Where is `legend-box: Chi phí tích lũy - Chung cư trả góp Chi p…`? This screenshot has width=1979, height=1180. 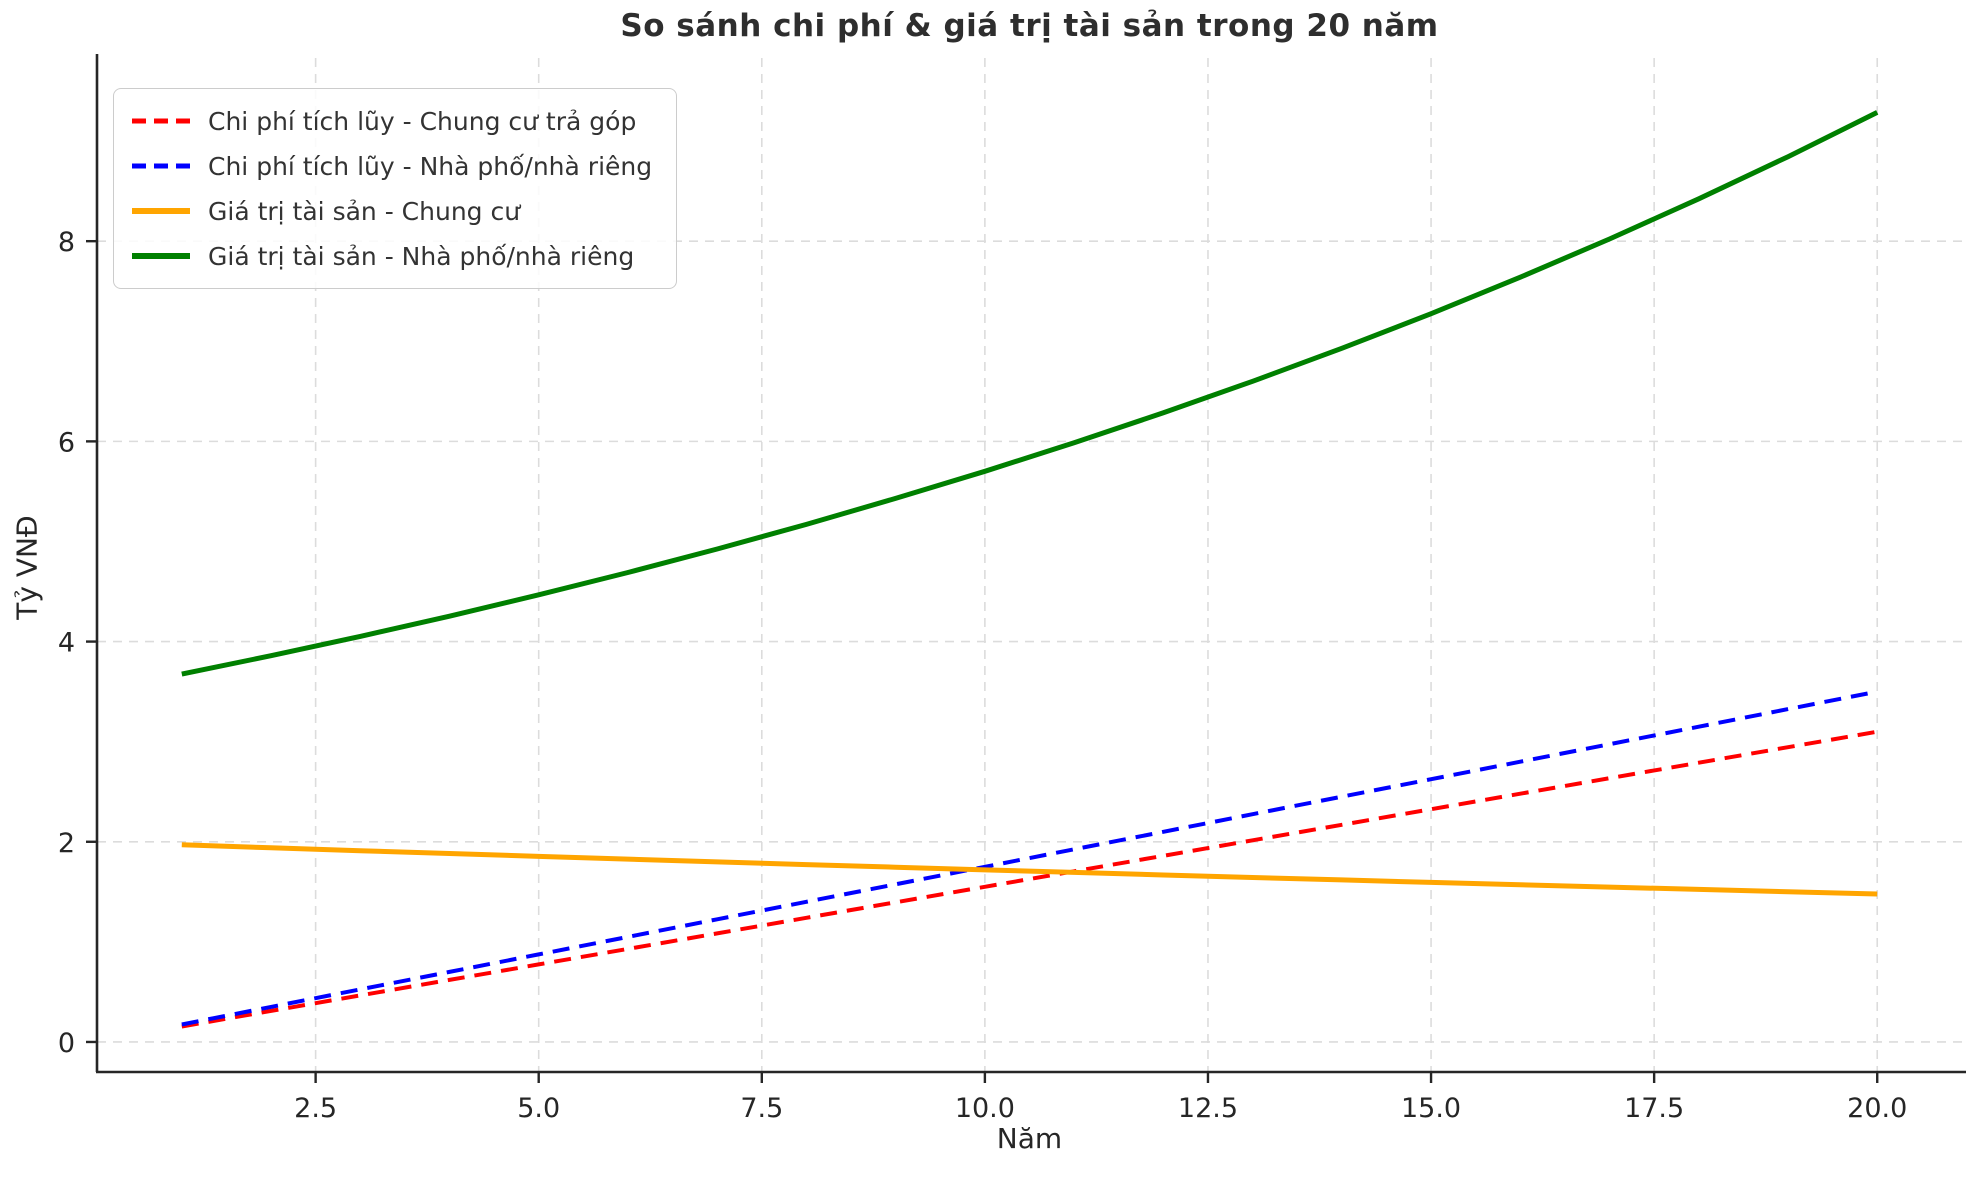
legend-box: Chi phí tích lũy - Chung cư trả góp Chi p… is located at coordinates (395, 188).